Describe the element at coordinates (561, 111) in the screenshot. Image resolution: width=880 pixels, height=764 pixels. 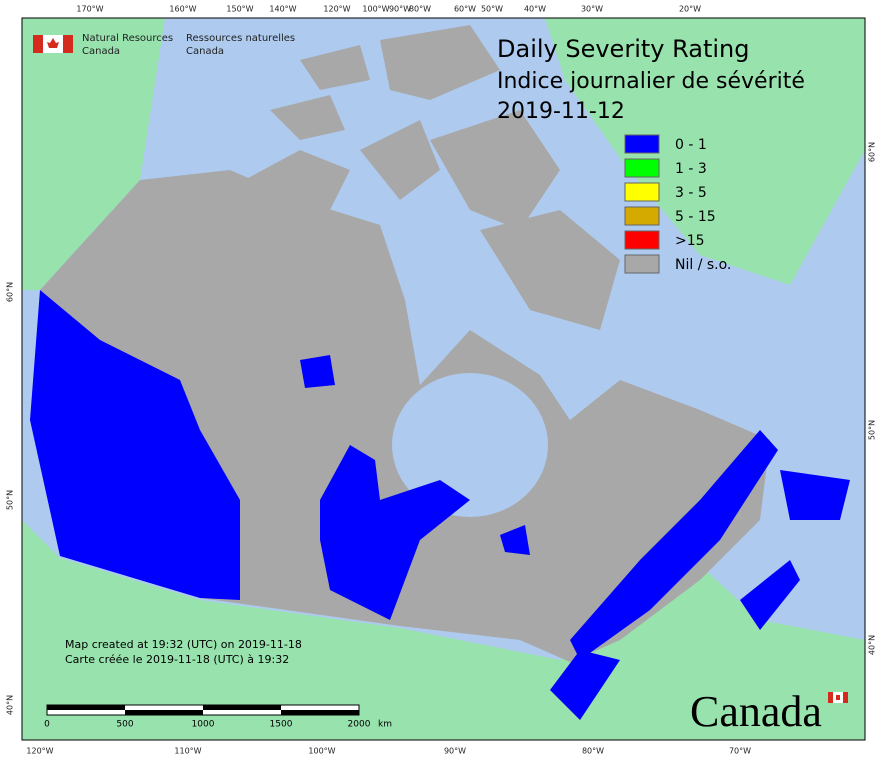
I see `date: 2019-11-12` at that location.